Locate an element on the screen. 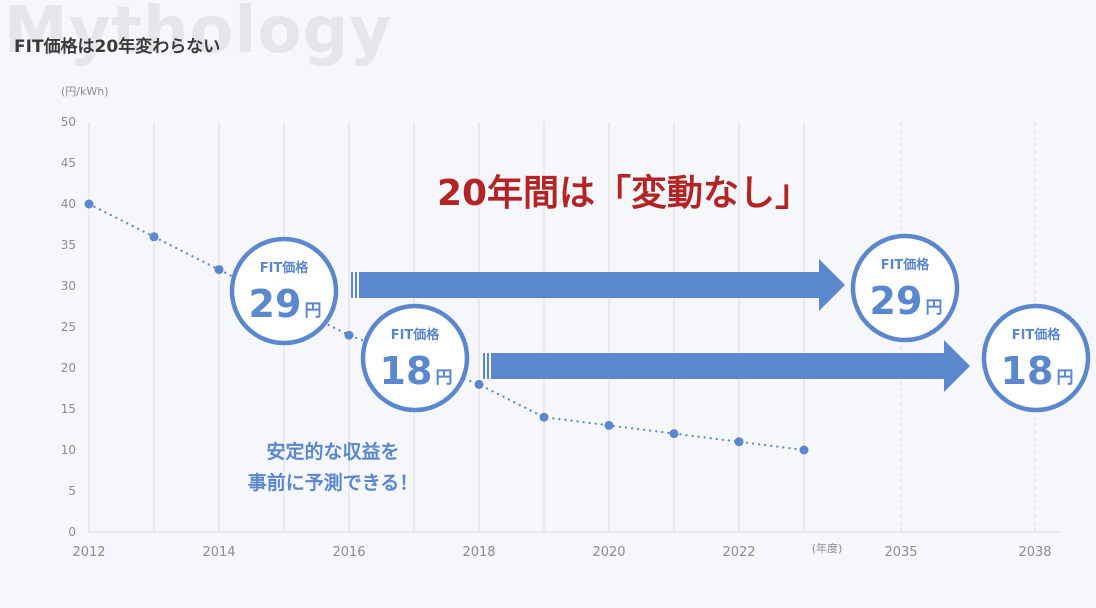  x-tick-label: 2012 is located at coordinates (88, 552).